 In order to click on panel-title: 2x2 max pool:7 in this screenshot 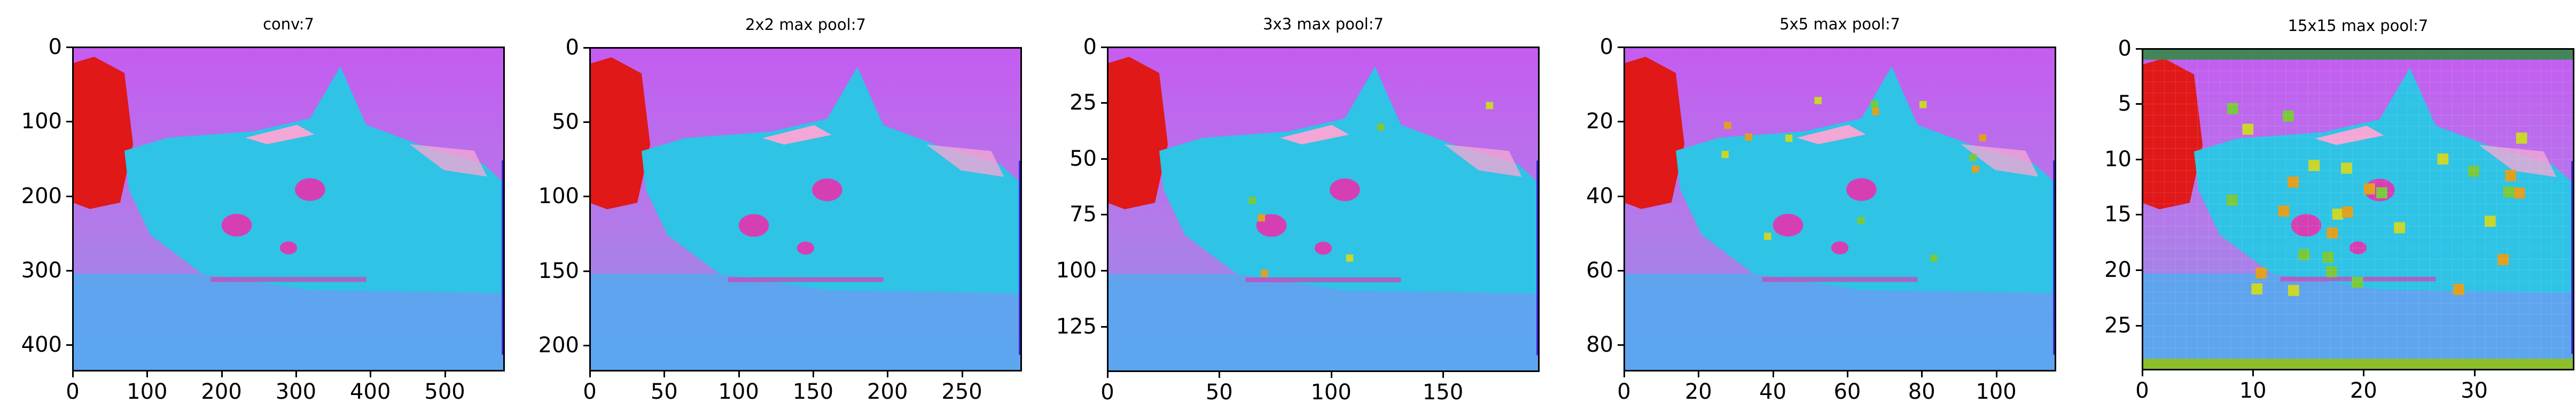, I will do `click(805, 24)`.